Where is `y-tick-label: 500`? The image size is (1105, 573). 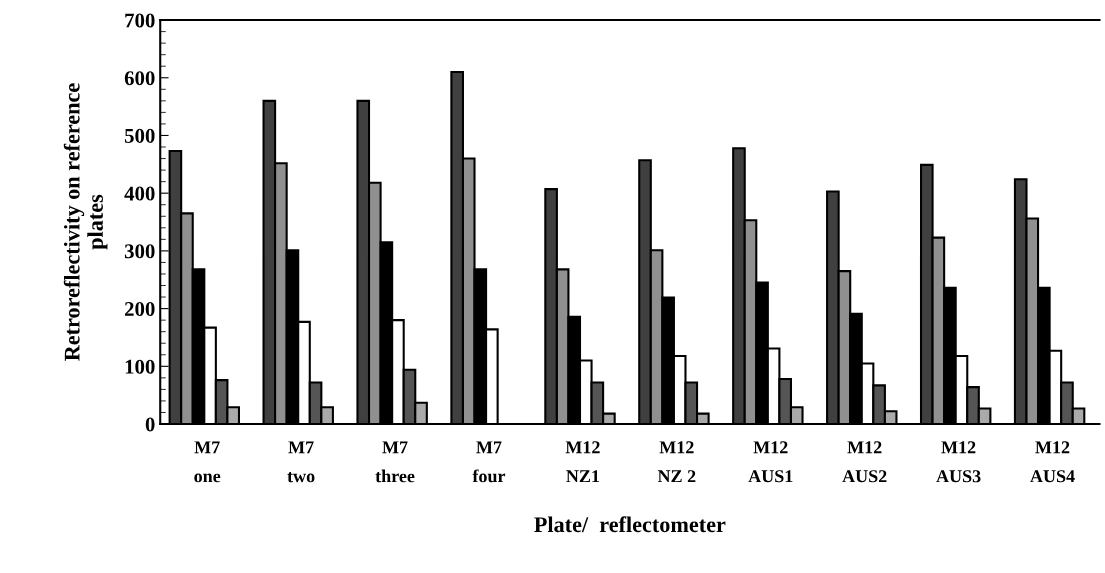 y-tick-label: 500 is located at coordinates (139, 135).